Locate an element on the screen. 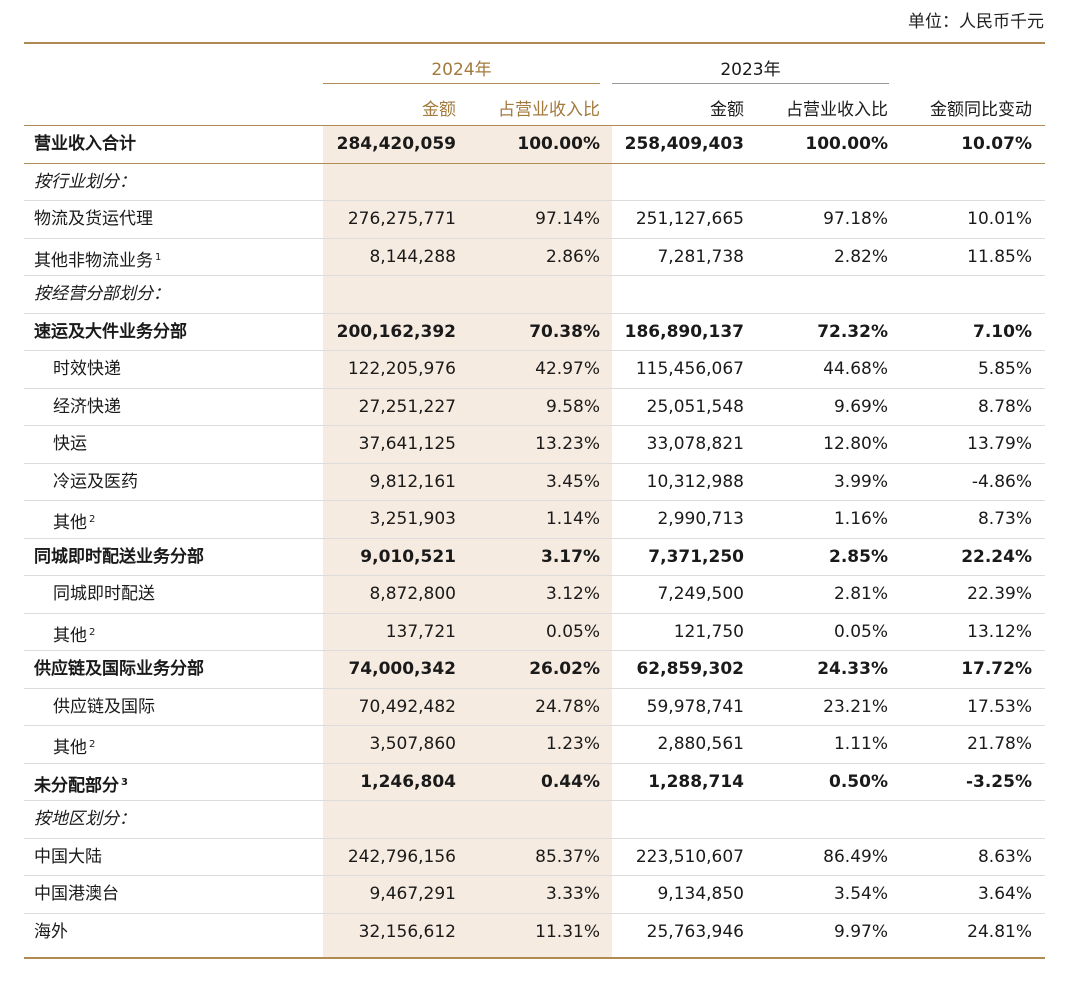 The image size is (1080, 983). ratio-2024-cell: 97.14% is located at coordinates (567, 219).